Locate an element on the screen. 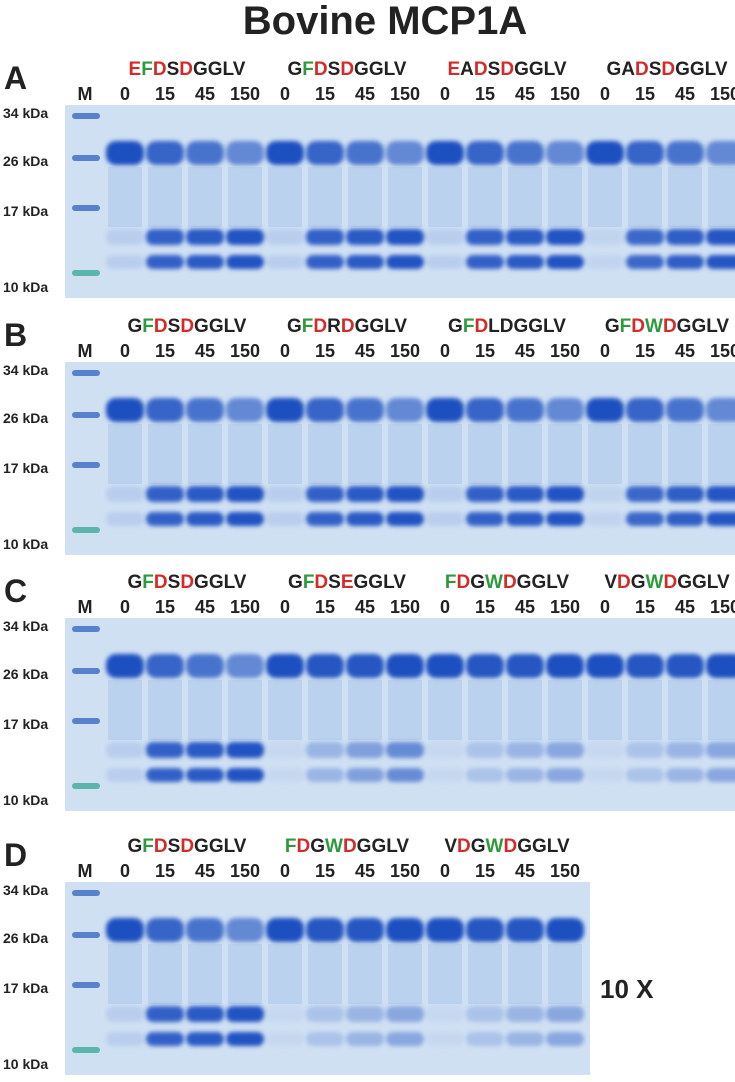 The height and width of the screenshot is (1082, 735). sequence: GFDSDGGLV is located at coordinates (187, 846).